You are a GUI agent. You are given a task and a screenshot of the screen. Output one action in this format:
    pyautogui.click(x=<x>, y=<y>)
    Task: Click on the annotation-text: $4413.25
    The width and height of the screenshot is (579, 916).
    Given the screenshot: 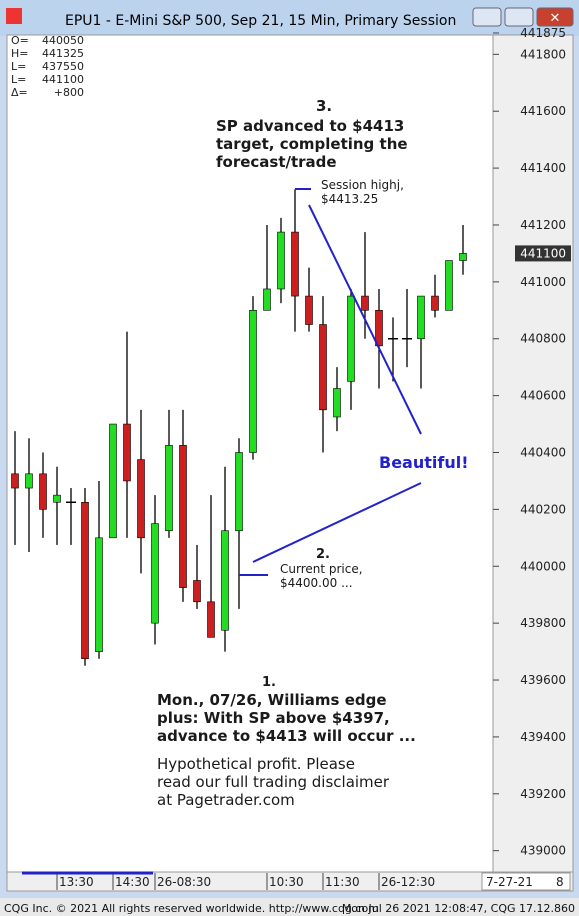 What is the action you would take?
    pyautogui.click(x=349, y=199)
    